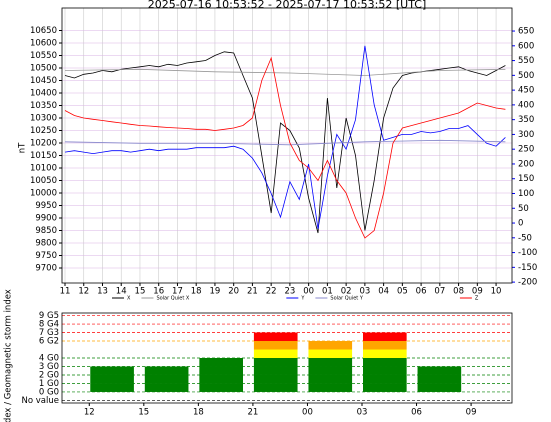 This screenshot has height=422, width=551. What do you see at coordinates (43, 119) in the screenshot?
I see `y-tick-label: 10300` at bounding box center [43, 119].